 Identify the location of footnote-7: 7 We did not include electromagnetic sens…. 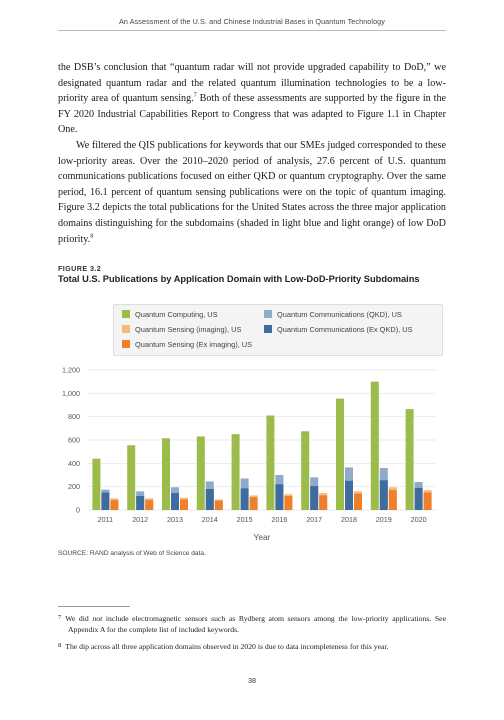
(252, 623).